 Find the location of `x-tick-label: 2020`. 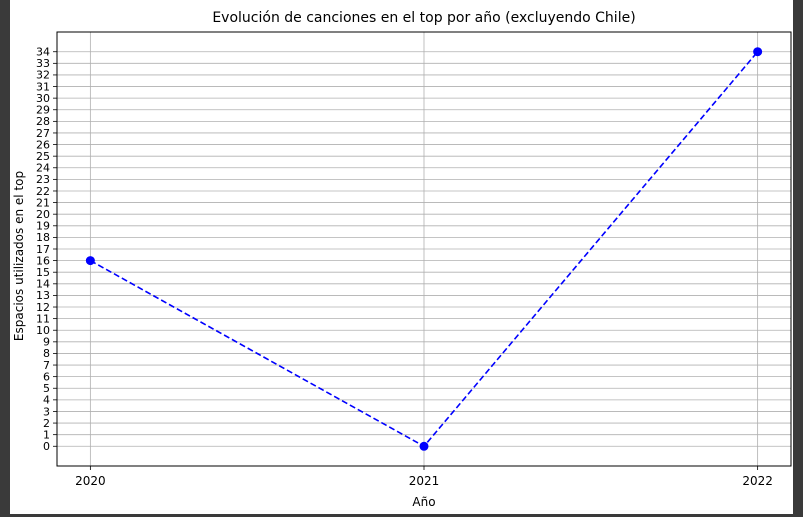

x-tick-label: 2020 is located at coordinates (90, 481).